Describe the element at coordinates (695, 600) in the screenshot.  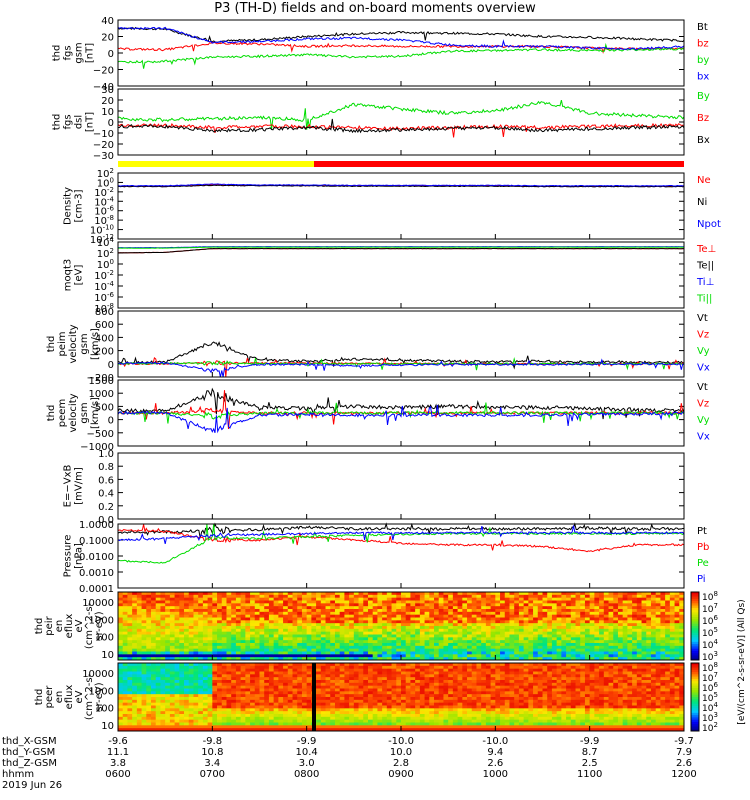
I see `colorbar-cell` at that location.